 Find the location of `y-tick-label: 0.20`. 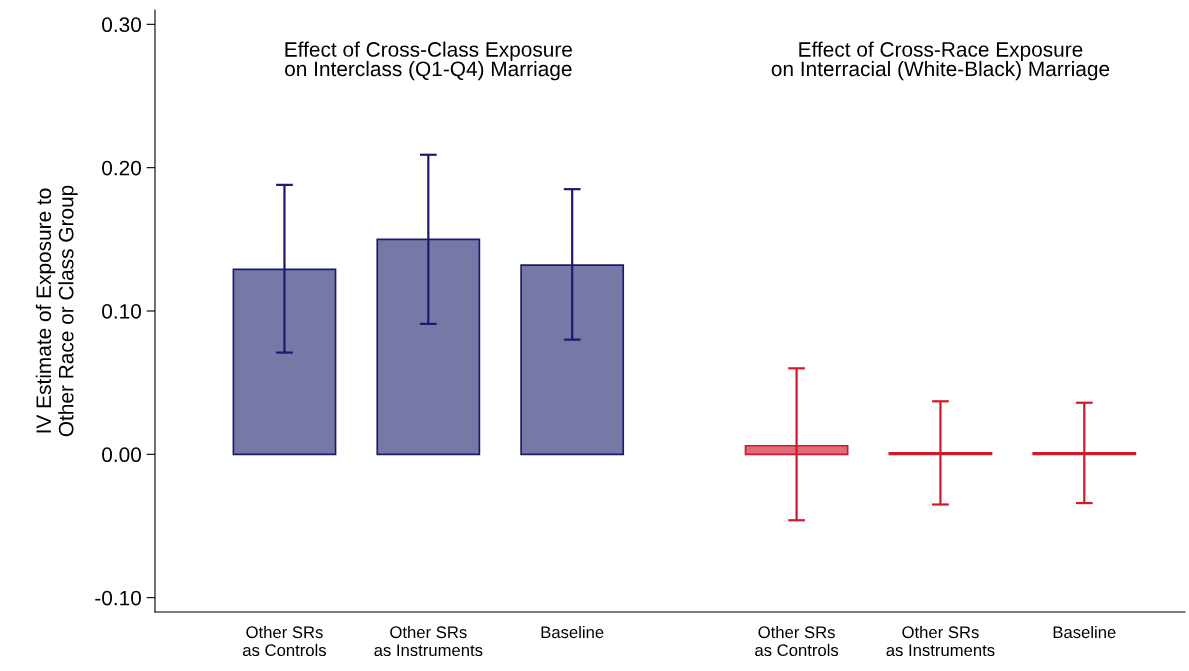

y-tick-label: 0.20 is located at coordinates (121, 168).